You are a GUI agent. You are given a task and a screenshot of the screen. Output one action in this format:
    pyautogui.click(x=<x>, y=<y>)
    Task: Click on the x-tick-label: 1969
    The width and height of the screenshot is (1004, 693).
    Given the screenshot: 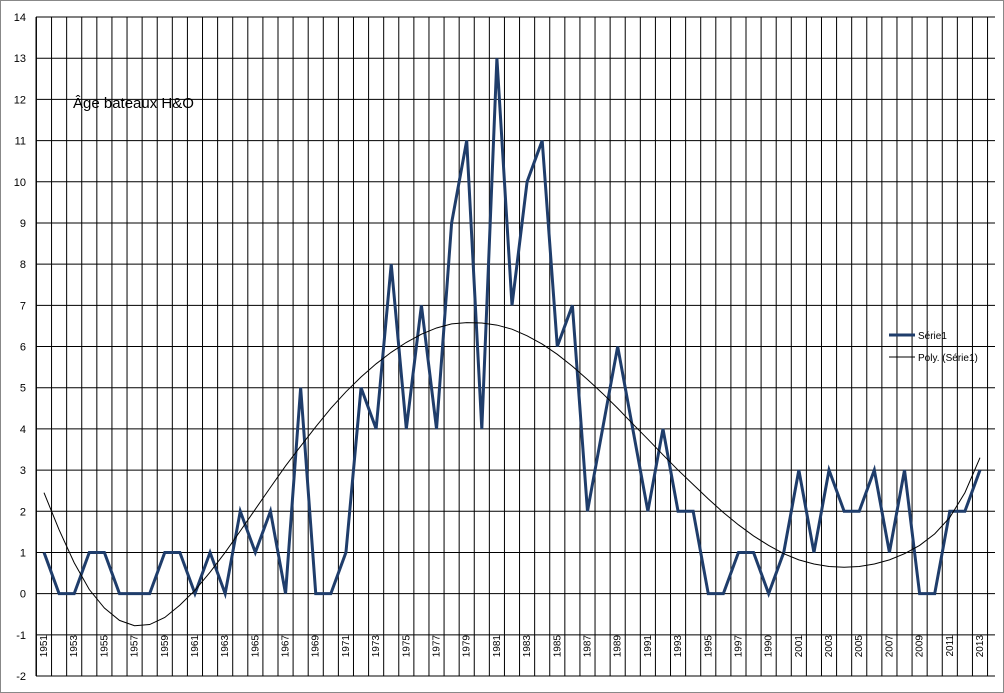 What is the action you would take?
    pyautogui.click(x=316, y=646)
    